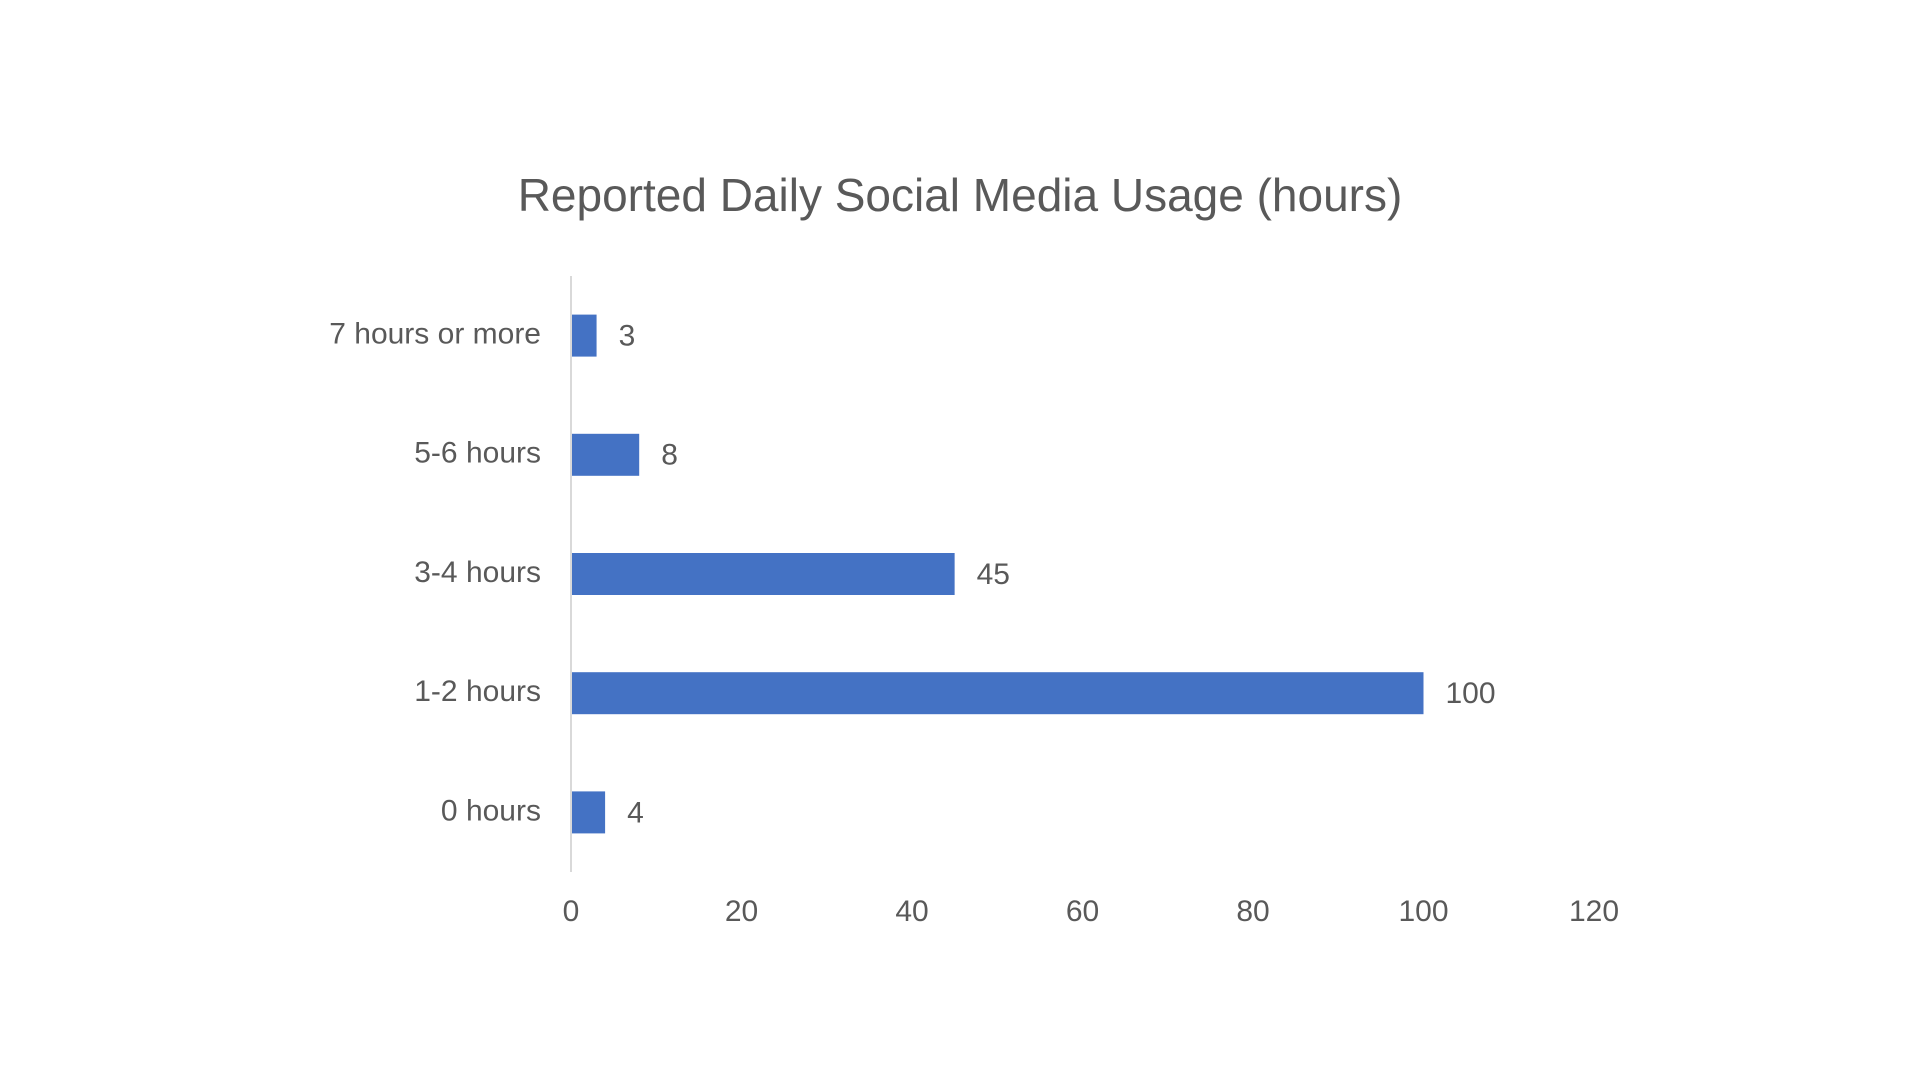  I want to click on category-label: 0 hours, so click(491, 810).